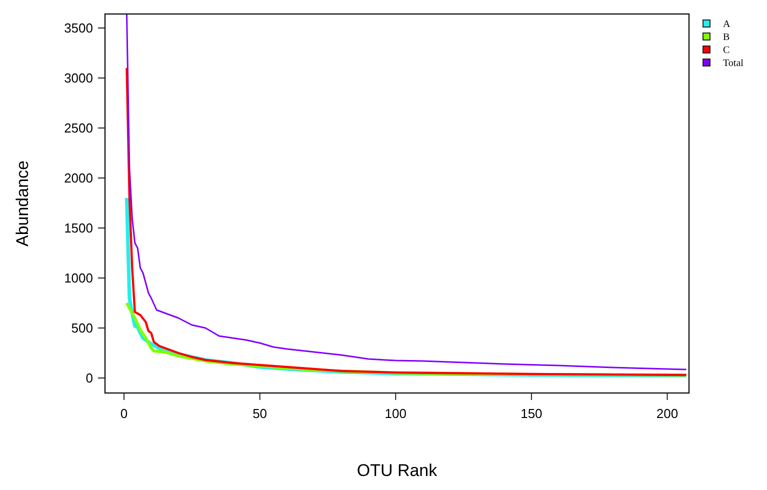 This screenshot has width=767, height=490. I want to click on y-tick-label: 2000, so click(78, 178).